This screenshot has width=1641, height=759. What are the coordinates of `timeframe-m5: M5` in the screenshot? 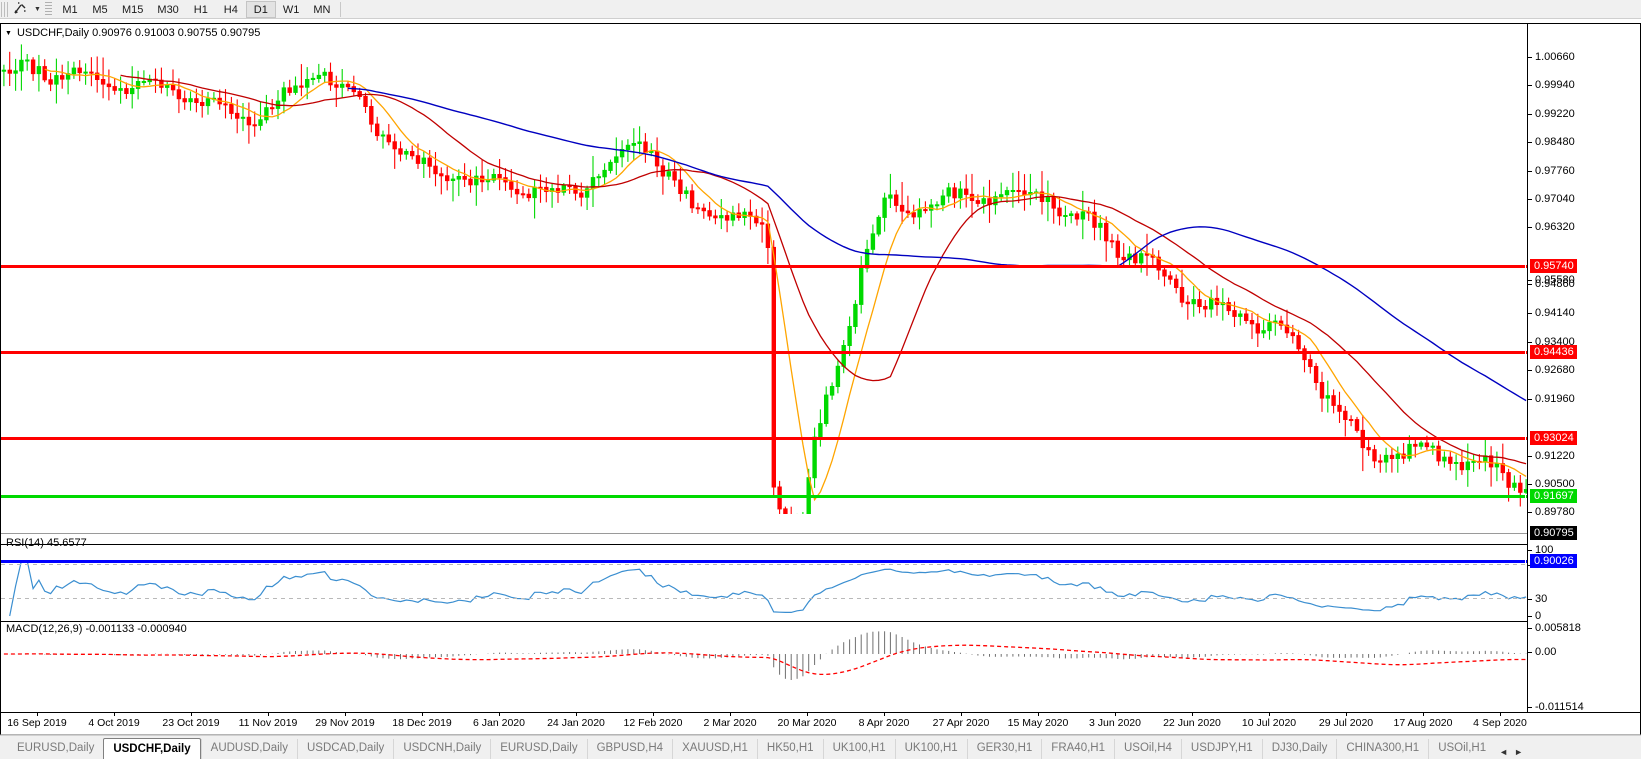 It's located at (100, 9).